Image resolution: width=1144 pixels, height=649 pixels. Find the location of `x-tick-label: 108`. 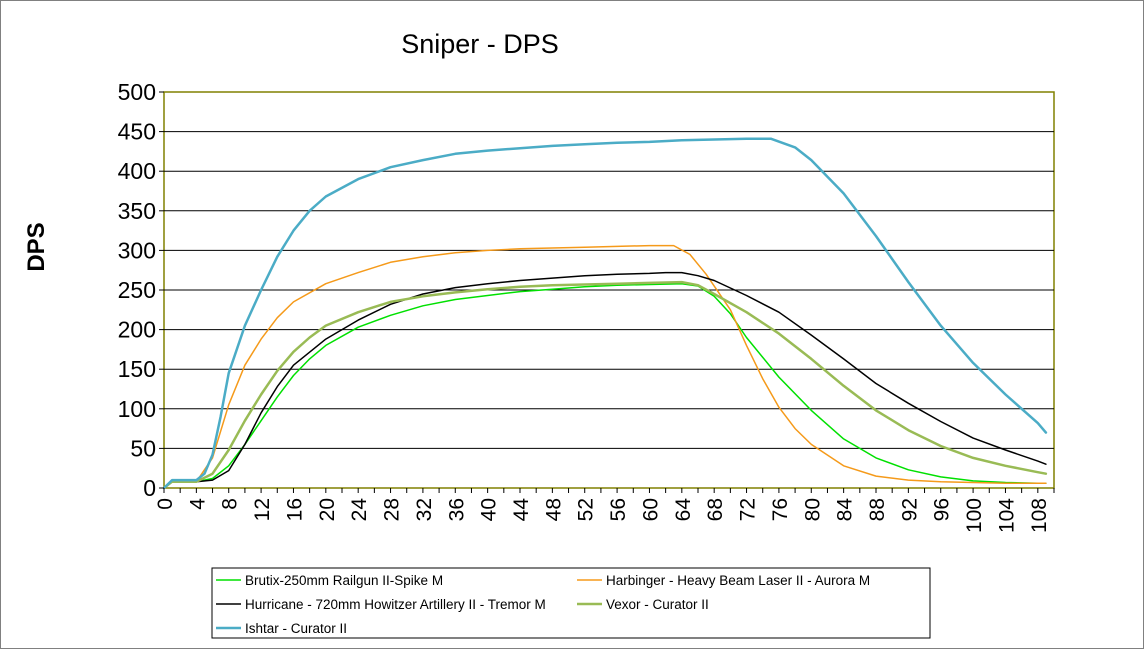

x-tick-label: 108 is located at coordinates (1039, 515).